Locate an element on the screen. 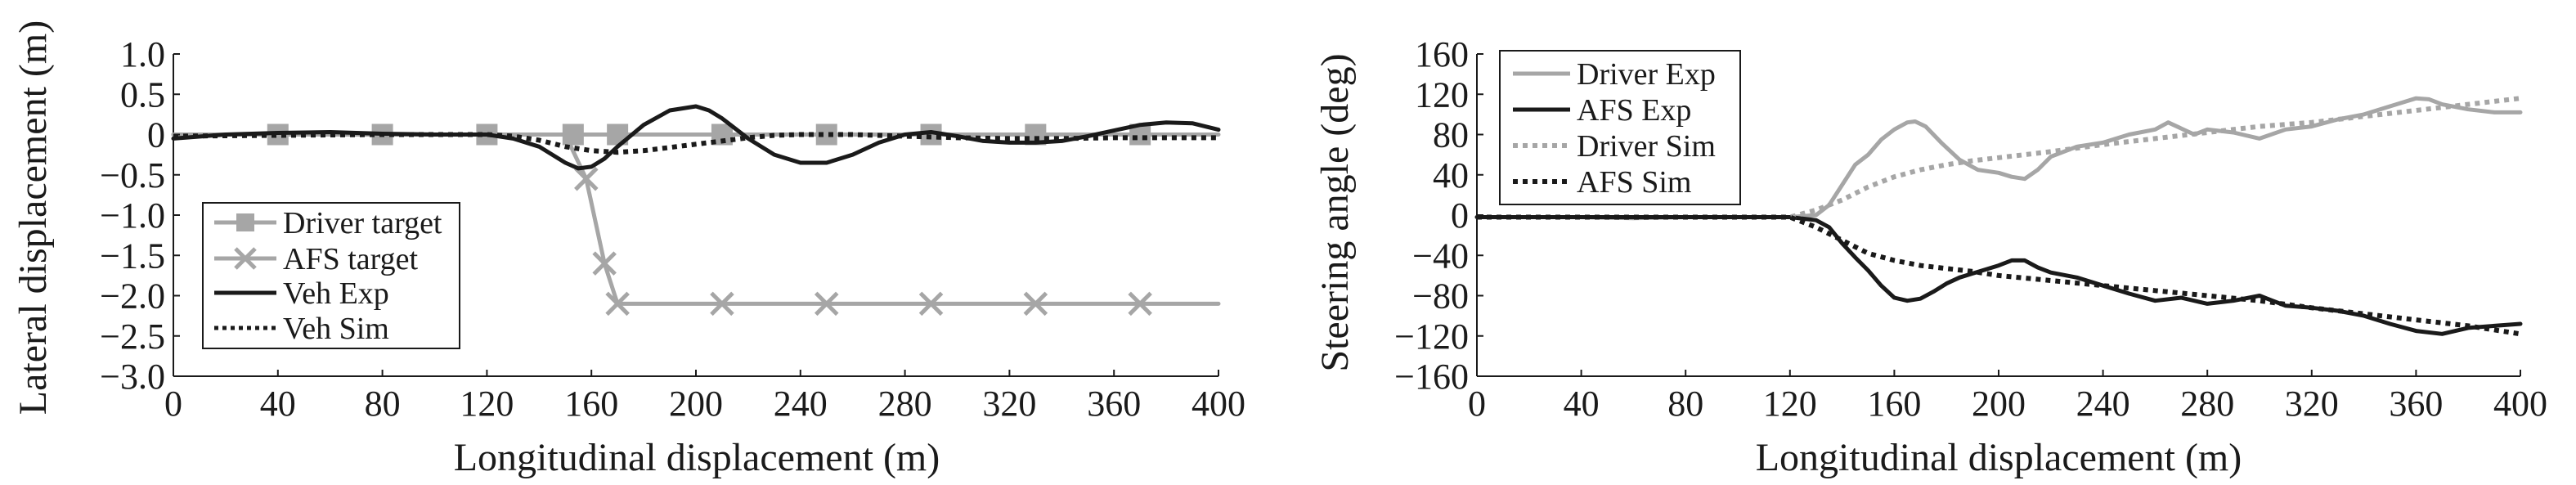  lateral-x-ticks: 0 40 80 120 160 200 240 280 320 360 400 is located at coordinates (704, 397).